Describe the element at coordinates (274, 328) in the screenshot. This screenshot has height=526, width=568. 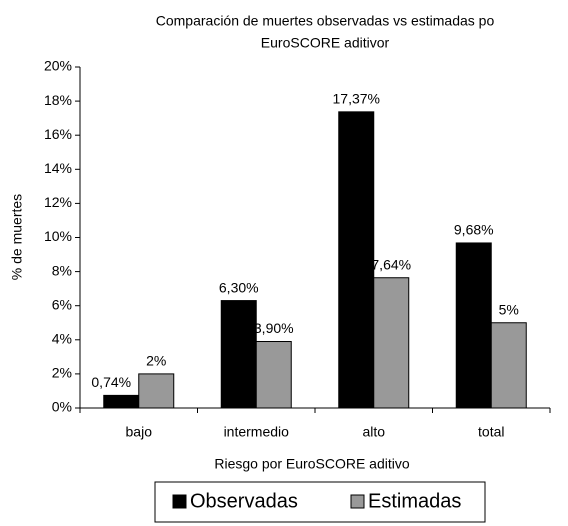
I see `value-label: 3,90%` at that location.